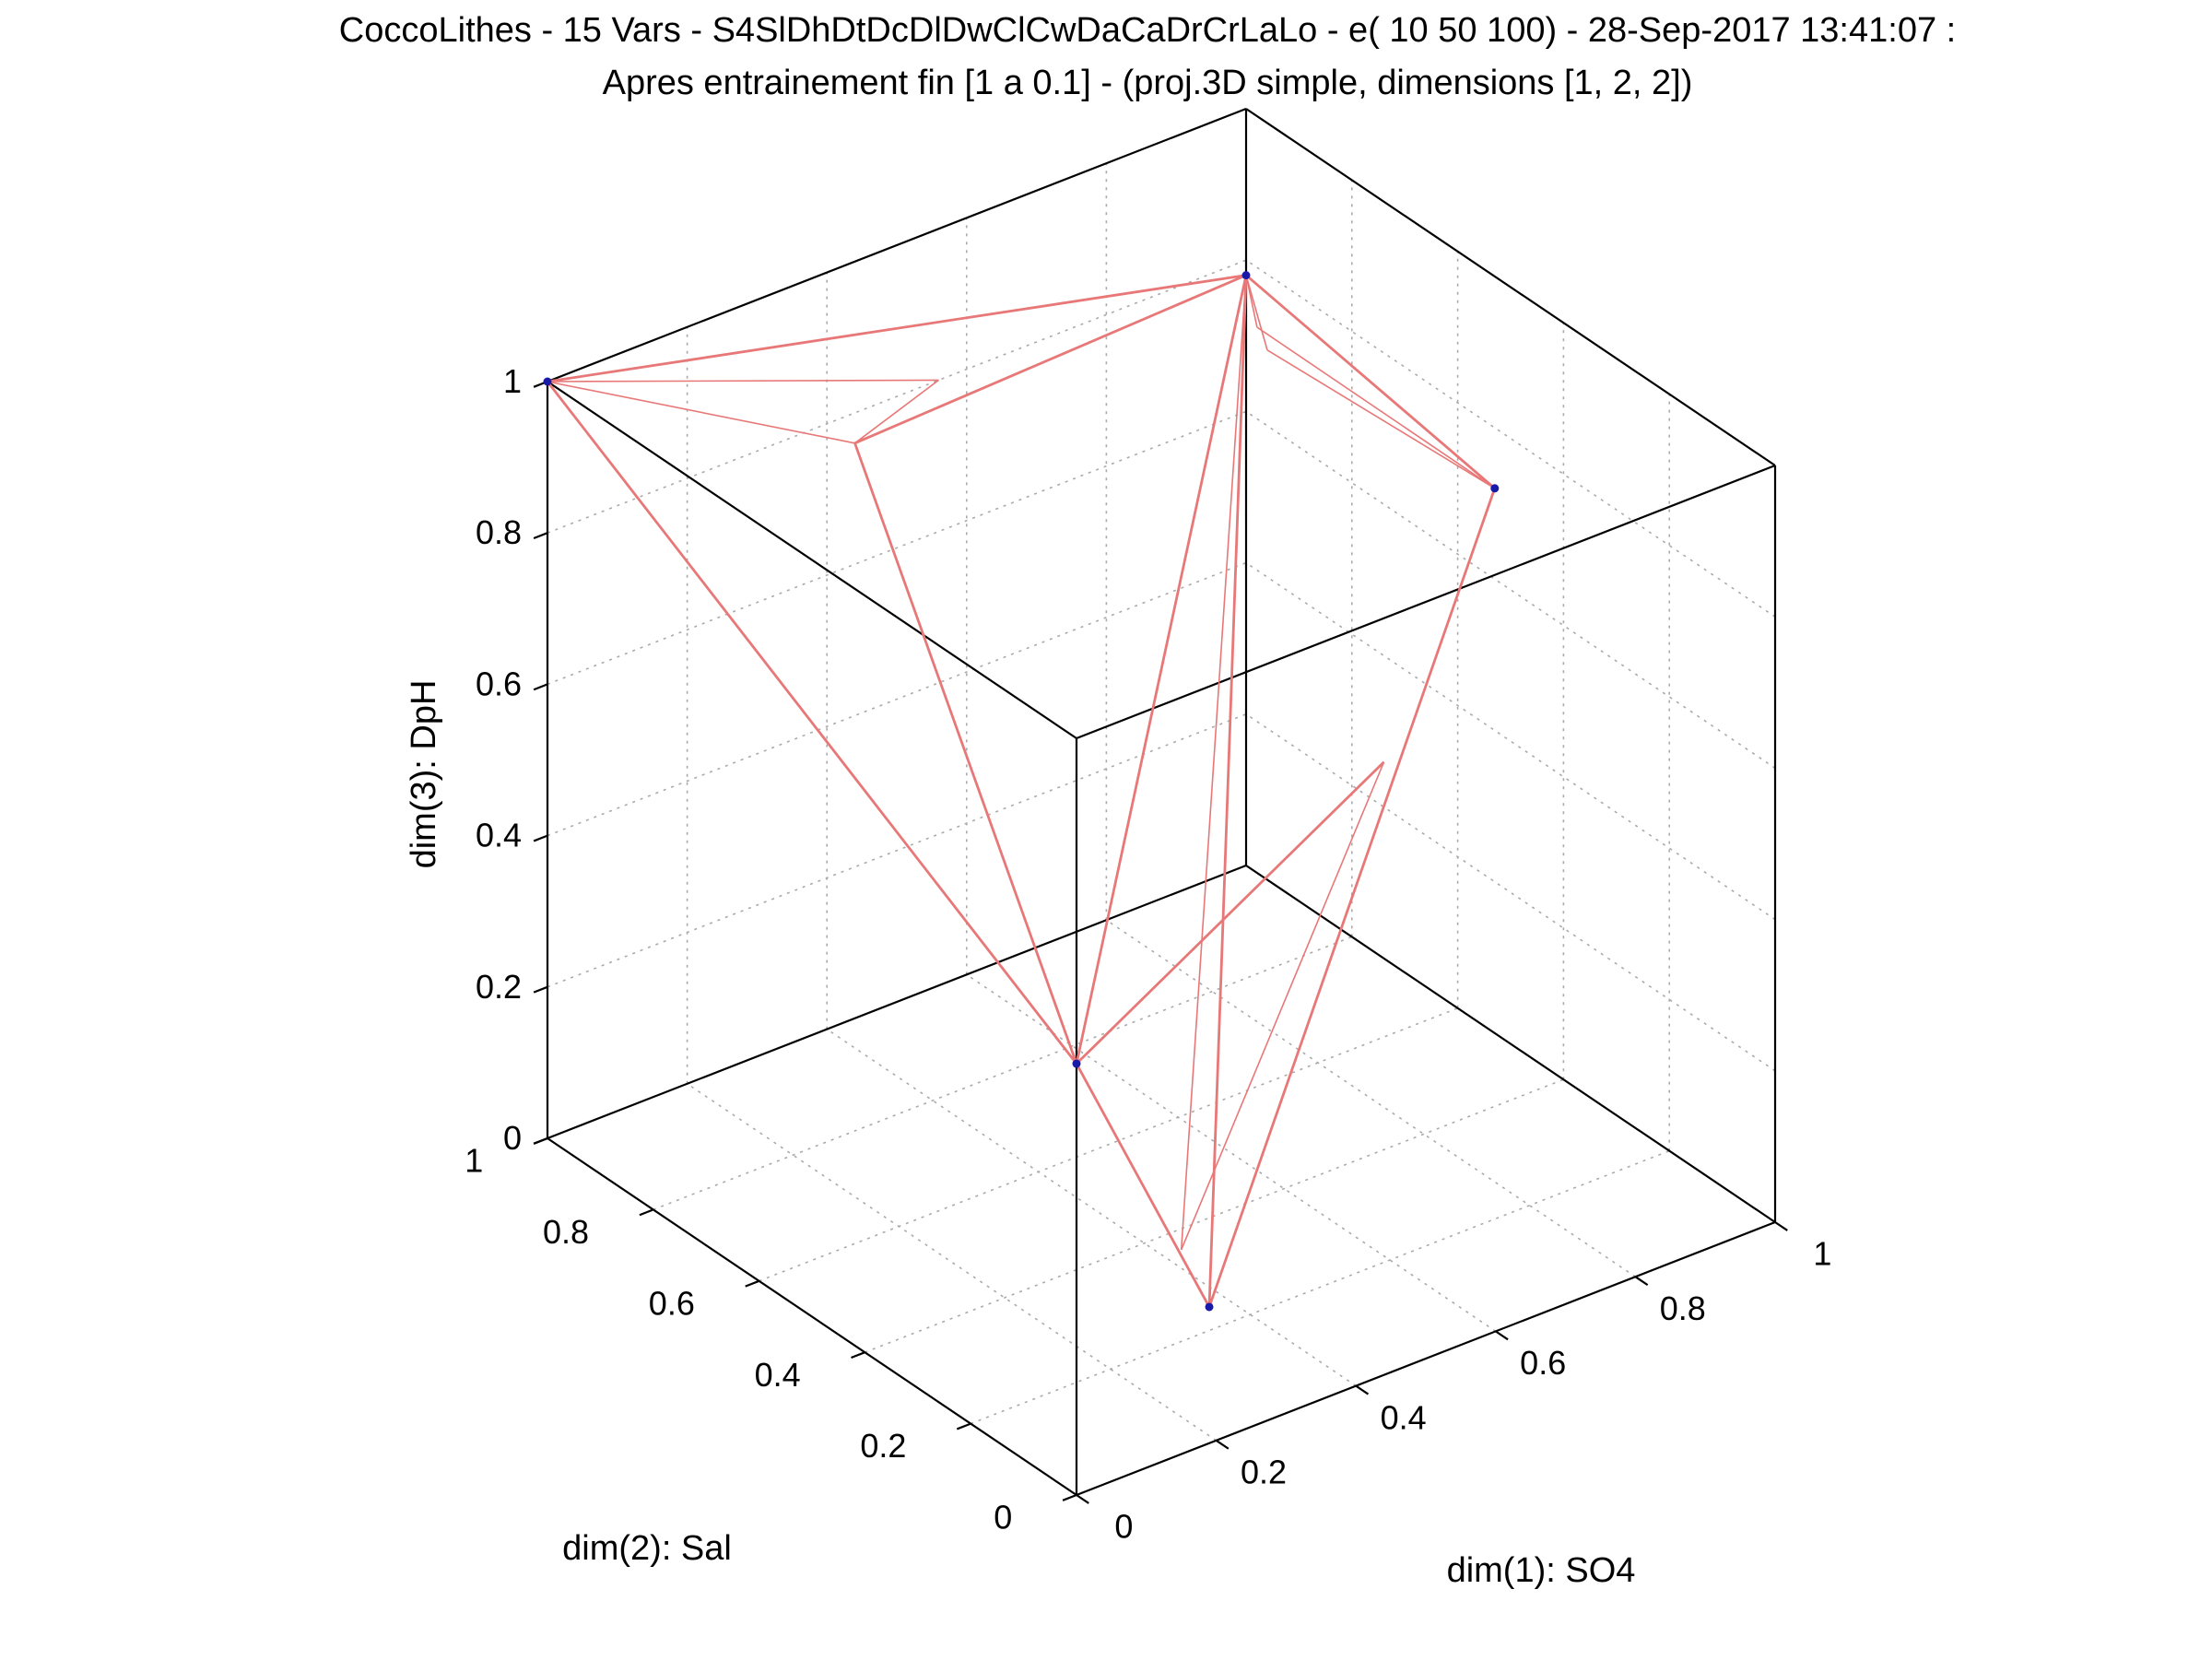  What do you see at coordinates (1495, 488) in the screenshot?
I see `neuron-point-n4` at bounding box center [1495, 488].